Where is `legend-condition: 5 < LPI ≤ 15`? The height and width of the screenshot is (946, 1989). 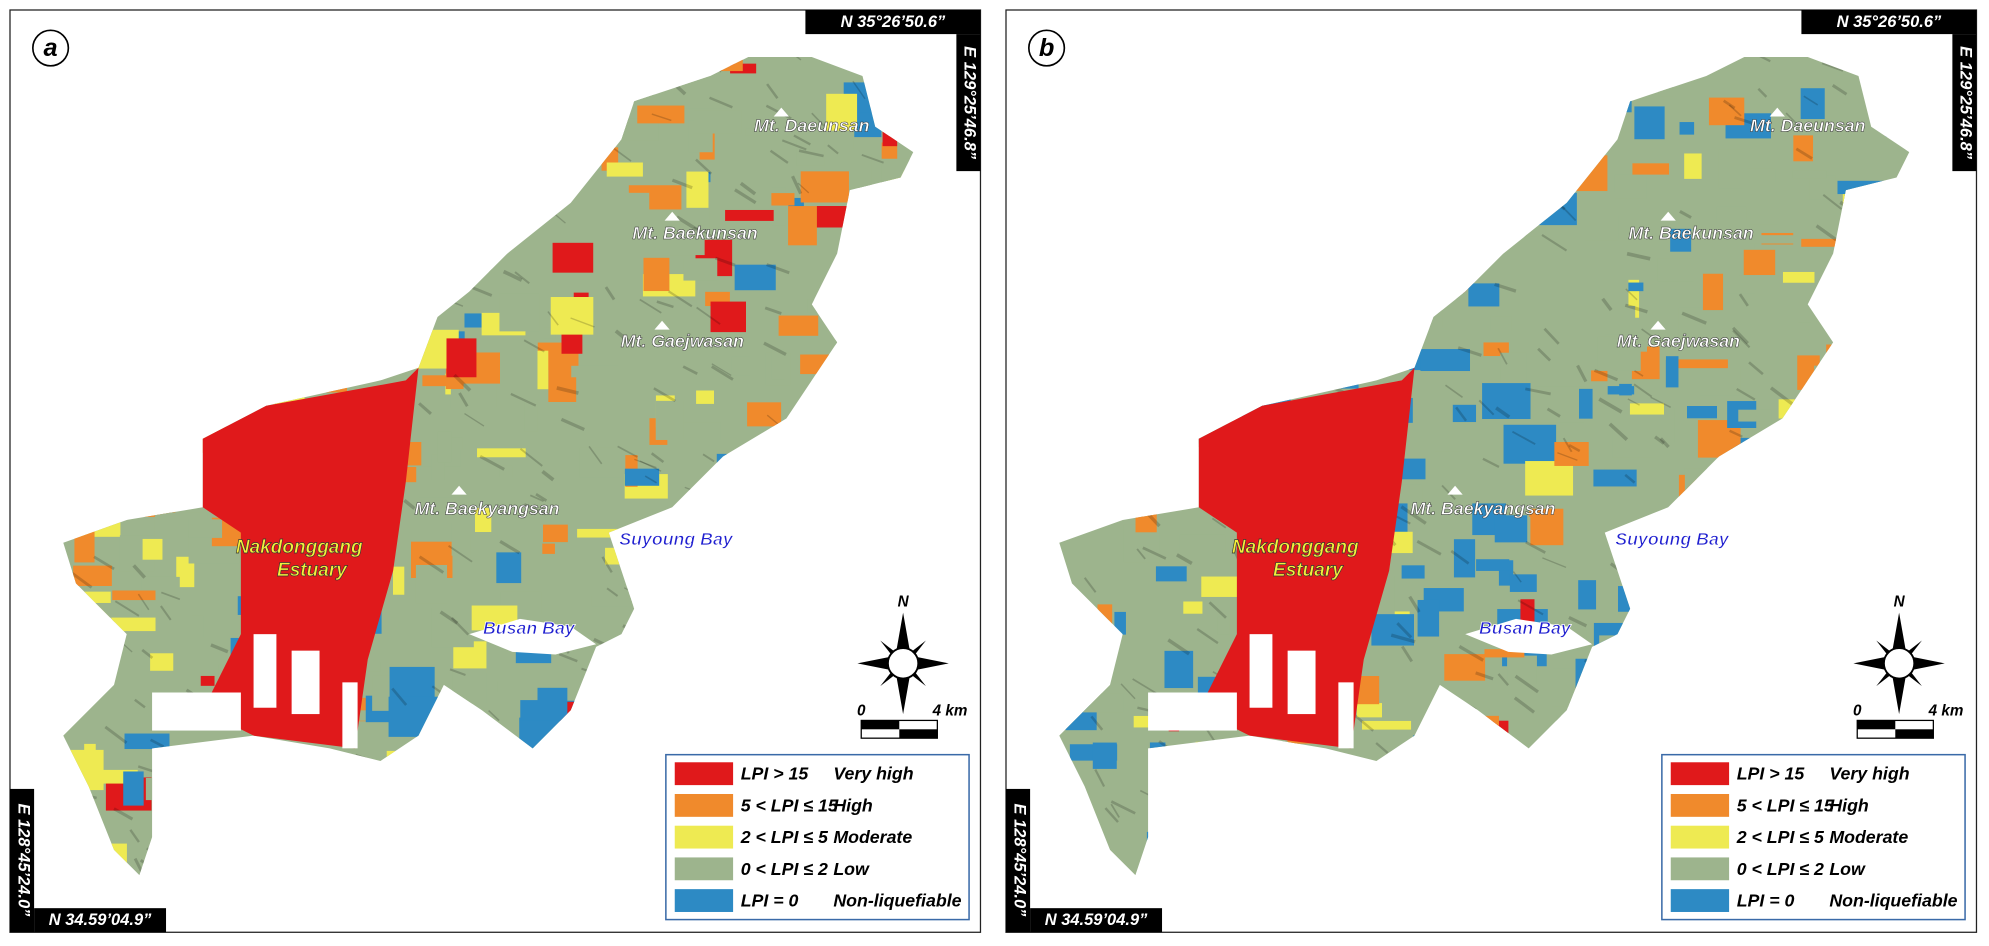
legend-condition: 5 < LPI ≤ 15 is located at coordinates (790, 805).